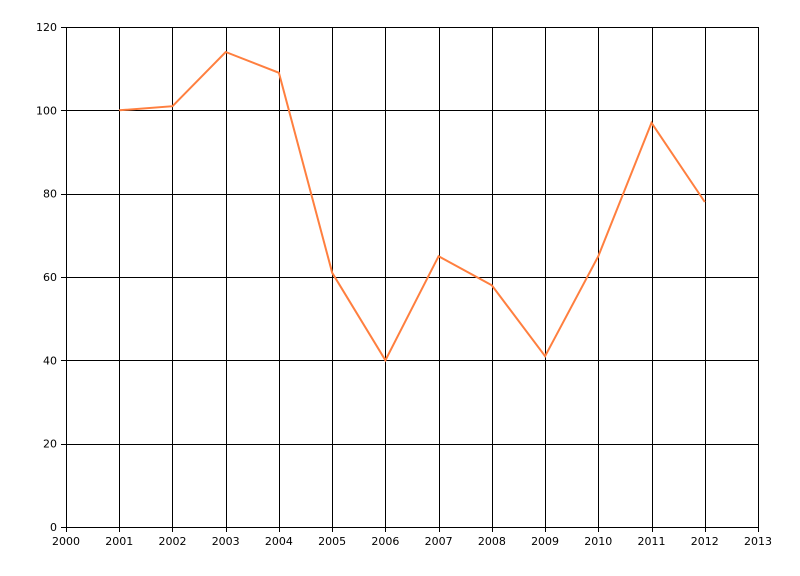 Image resolution: width=800 pixels, height=576 pixels. What do you see at coordinates (332, 541) in the screenshot?
I see `x-tick-label: 2005` at bounding box center [332, 541].